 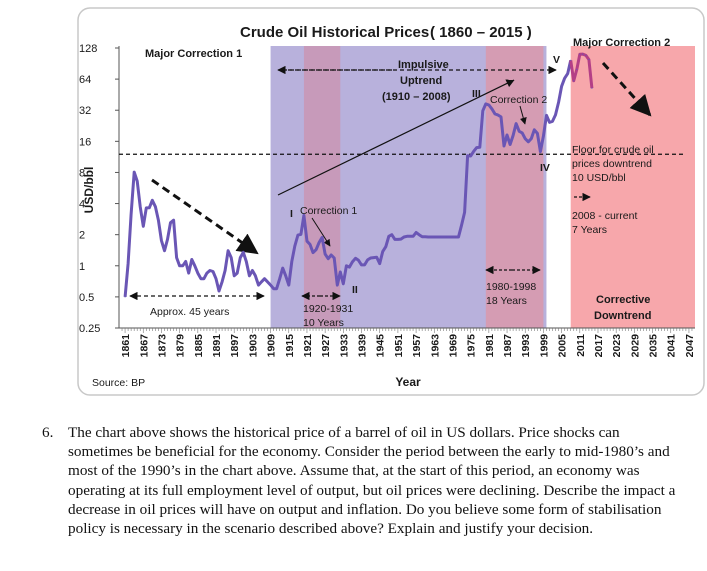 I want to click on y-tick-label: 2, so click(x=82, y=236).